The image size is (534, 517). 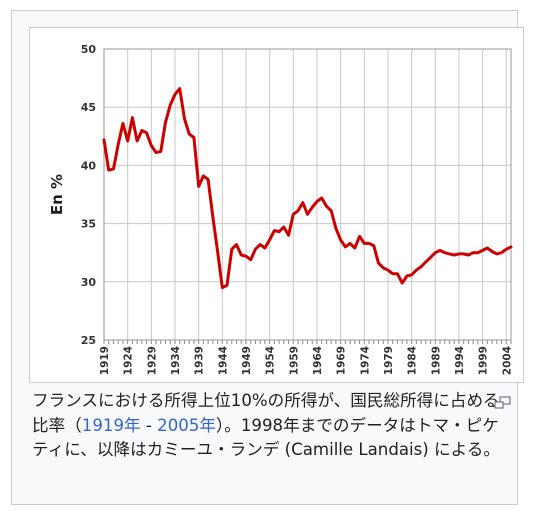 I want to click on x-tick-label: 1984, so click(x=413, y=360).